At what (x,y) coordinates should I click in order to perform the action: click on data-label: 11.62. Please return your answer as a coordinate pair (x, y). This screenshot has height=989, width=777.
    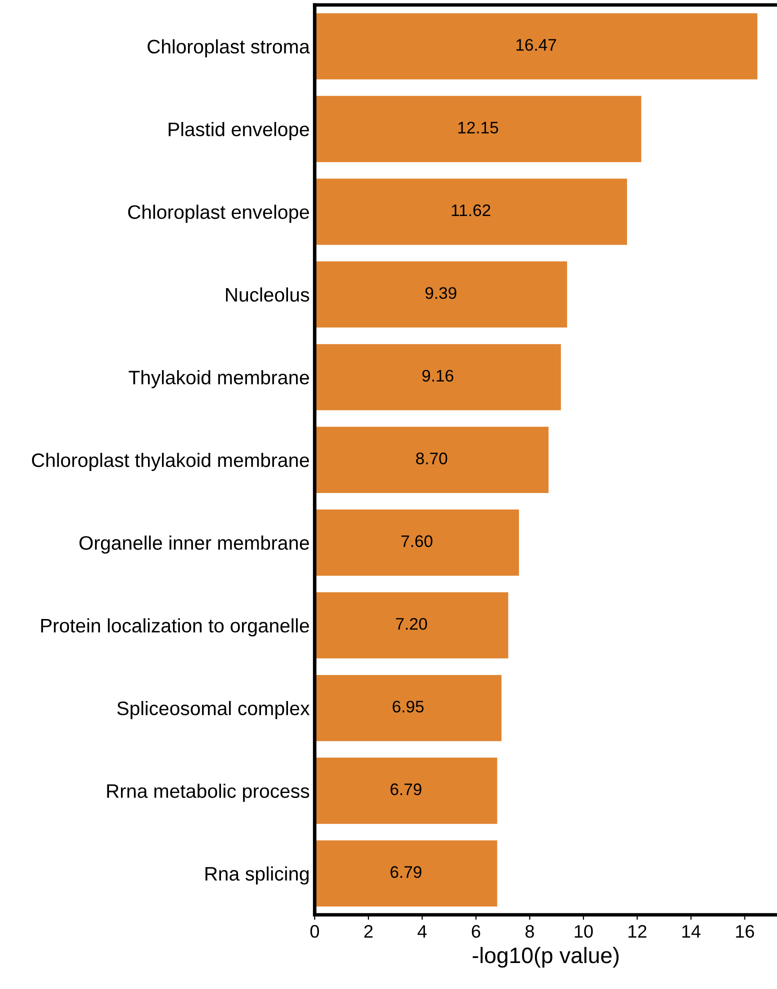
    Looking at the image, I should click on (471, 210).